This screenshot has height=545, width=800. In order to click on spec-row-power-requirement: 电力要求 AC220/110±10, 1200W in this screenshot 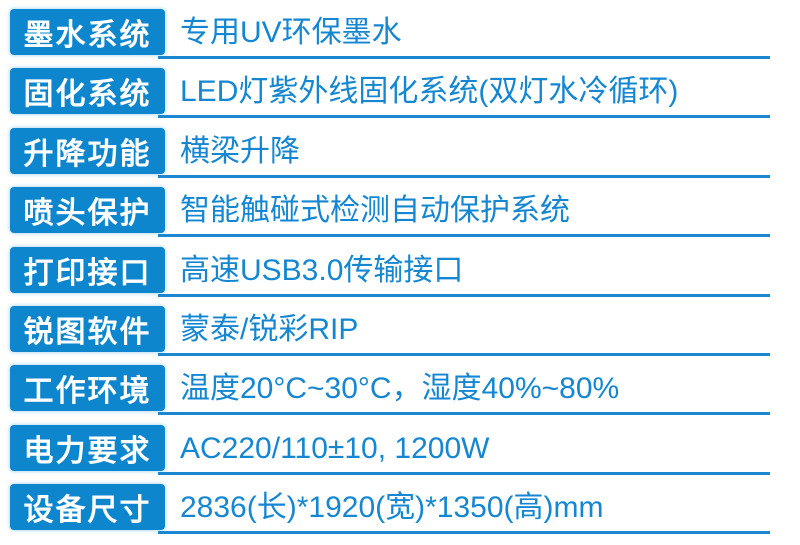, I will do `click(400, 446)`.